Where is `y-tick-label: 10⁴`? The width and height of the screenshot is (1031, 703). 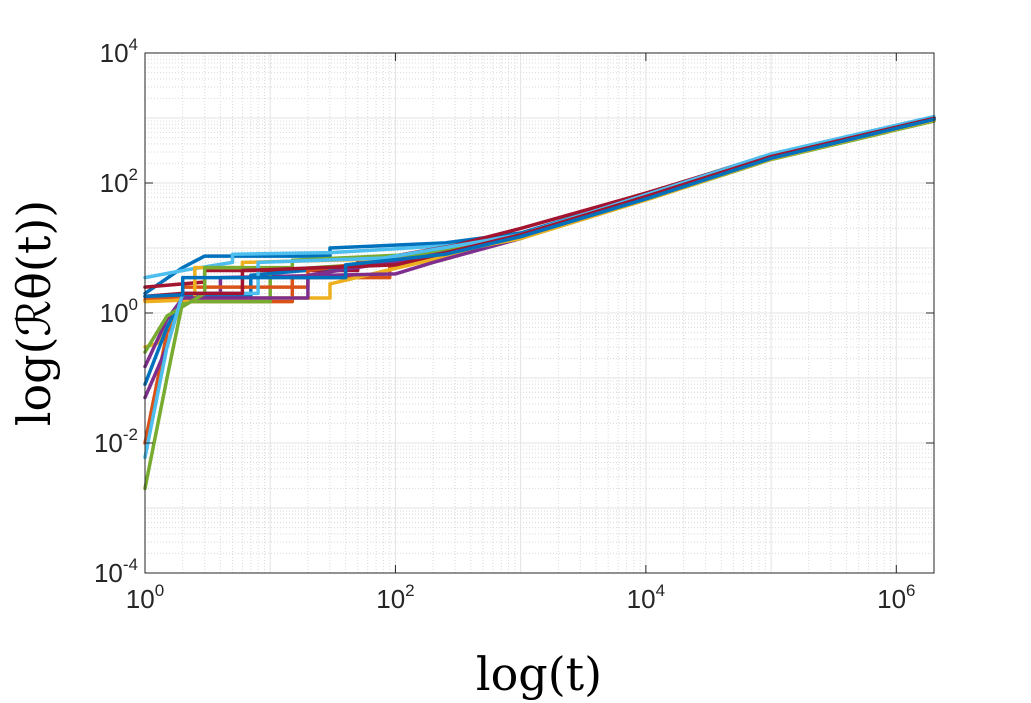
y-tick-label: 10⁴ is located at coordinates (119, 51).